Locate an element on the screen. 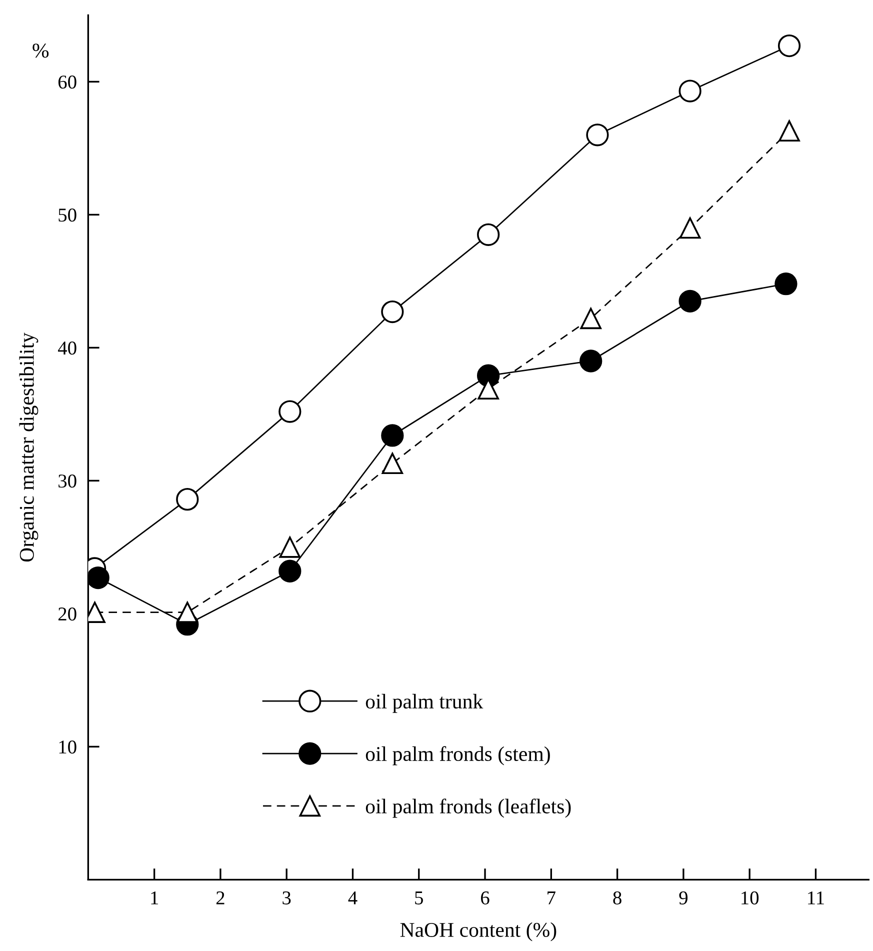  y-axis-title: Organic matter digestibility is located at coordinates (28, 447).